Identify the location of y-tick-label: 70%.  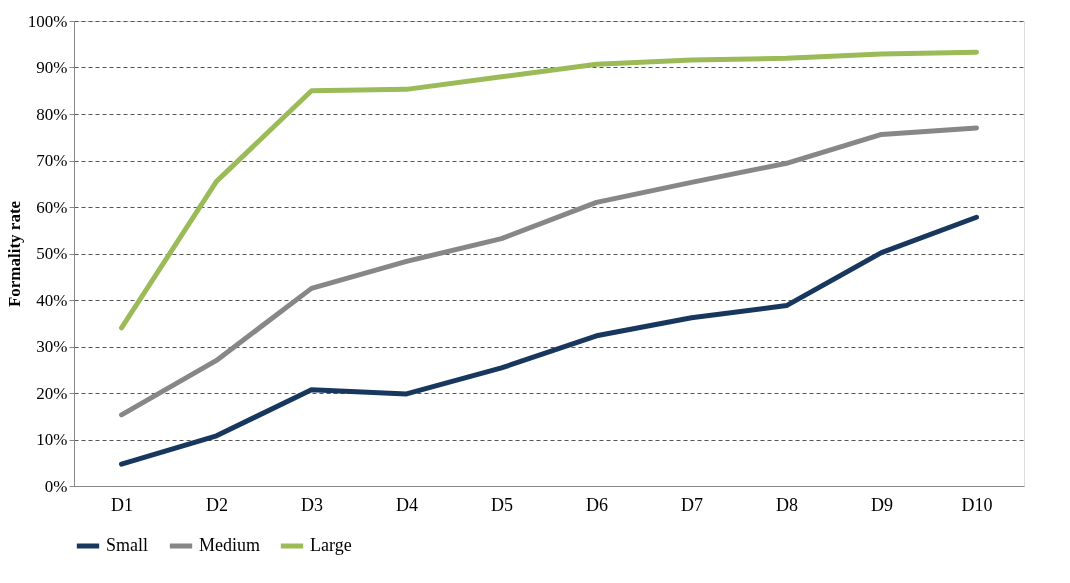
(52, 160).